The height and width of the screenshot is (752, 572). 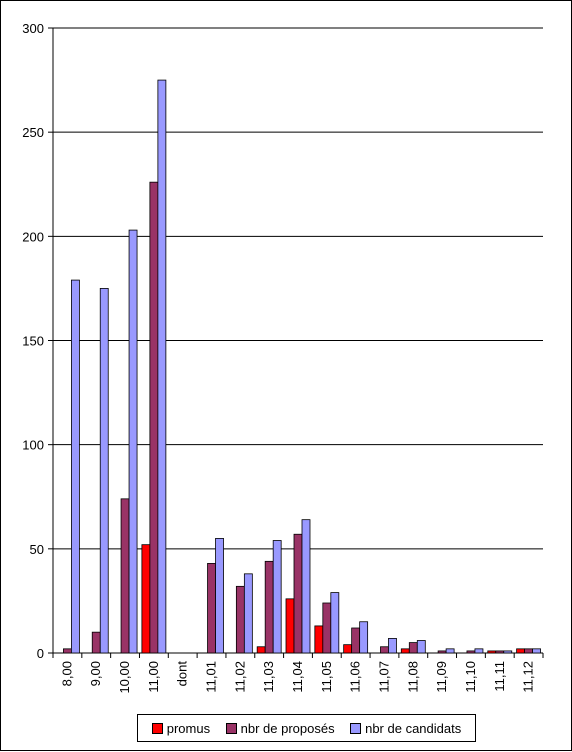 I want to click on legend-swatch-candidats, so click(x=356, y=728).